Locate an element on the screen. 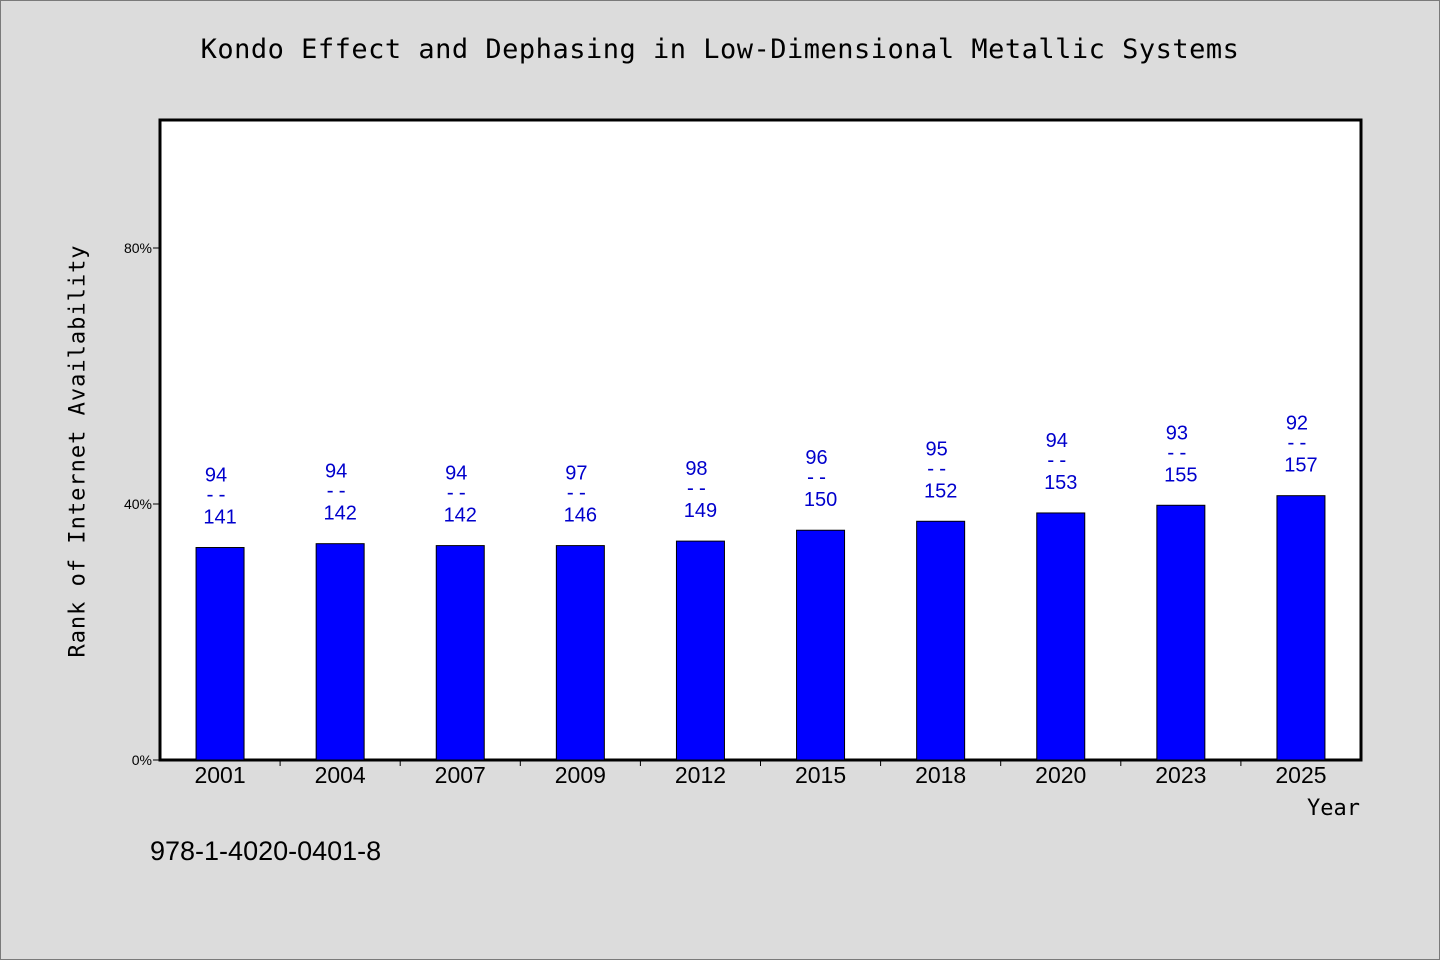  y-tick-label: 0% is located at coordinates (142, 760).